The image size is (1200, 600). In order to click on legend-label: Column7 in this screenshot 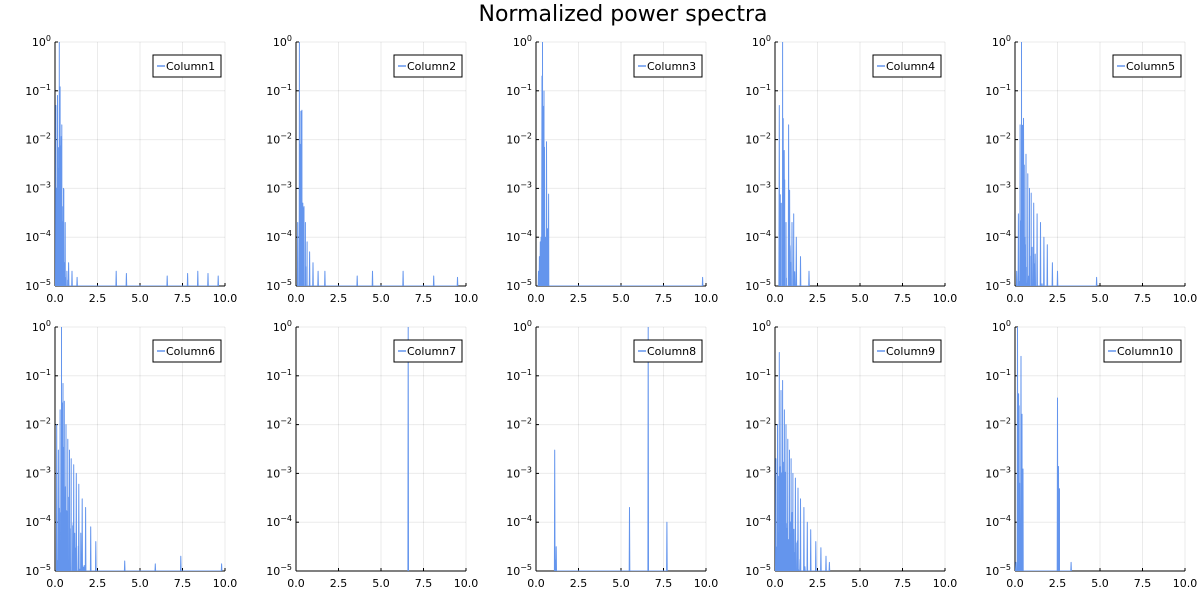, I will do `click(431, 351)`.